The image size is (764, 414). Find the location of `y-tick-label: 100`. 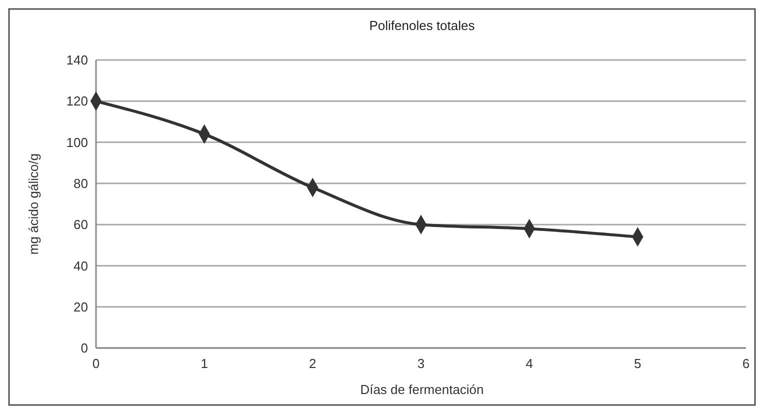

y-tick-label: 100 is located at coordinates (77, 142).